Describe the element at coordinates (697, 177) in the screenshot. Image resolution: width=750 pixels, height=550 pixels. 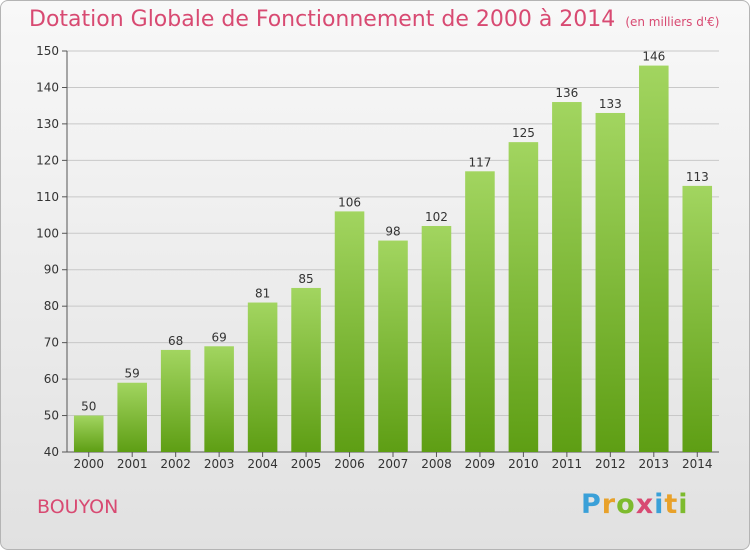
I see `data-label: 113` at that location.